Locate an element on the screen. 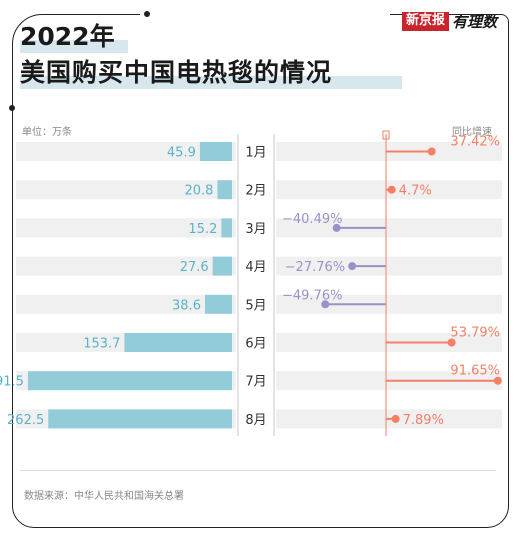 This screenshot has width=516, height=537. growth-value-label: −49.76% is located at coordinates (312, 295).